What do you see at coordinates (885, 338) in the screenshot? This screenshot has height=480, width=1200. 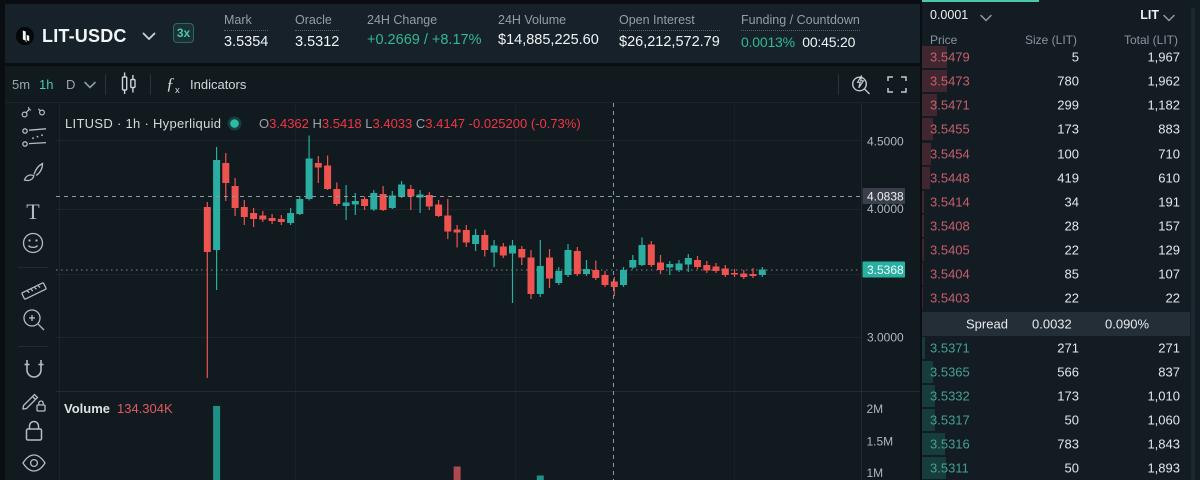 I see `svg-text: 3.0000` at bounding box center [885, 338].